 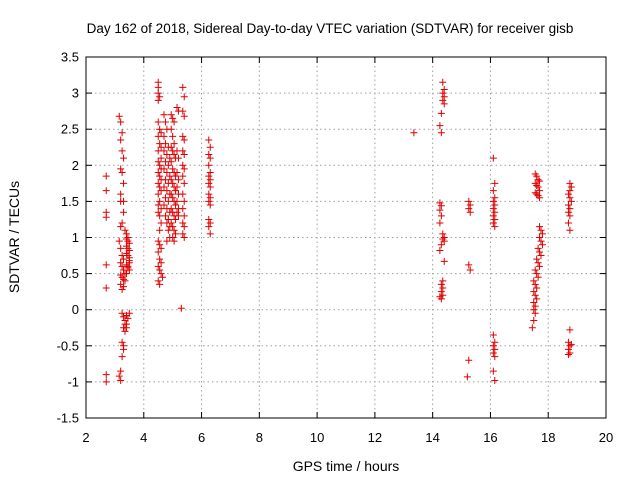 What do you see at coordinates (490, 437) in the screenshot?
I see `x-tick-label: 16` at bounding box center [490, 437].